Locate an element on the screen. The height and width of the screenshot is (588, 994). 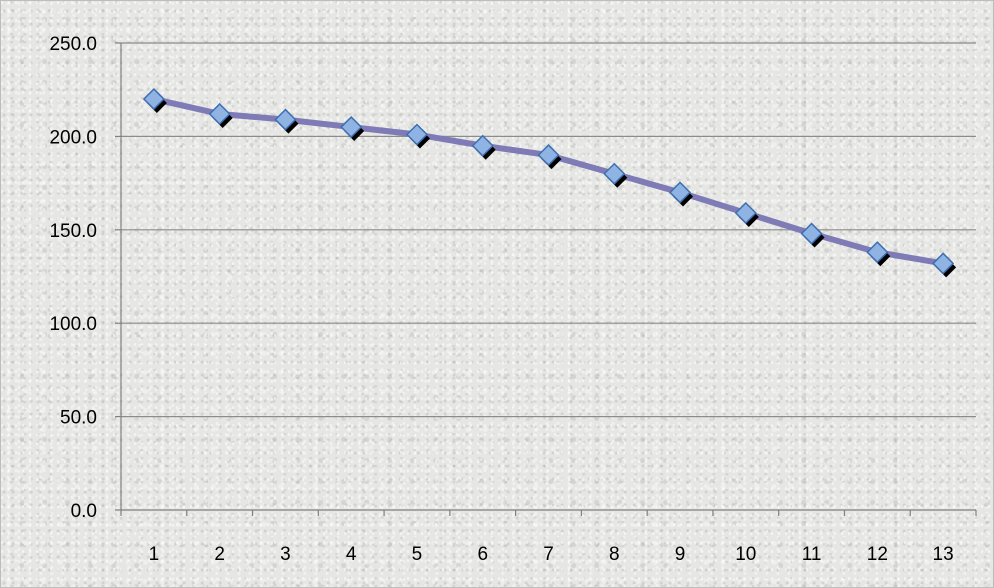
x-tick-label: 3 is located at coordinates (285, 554).